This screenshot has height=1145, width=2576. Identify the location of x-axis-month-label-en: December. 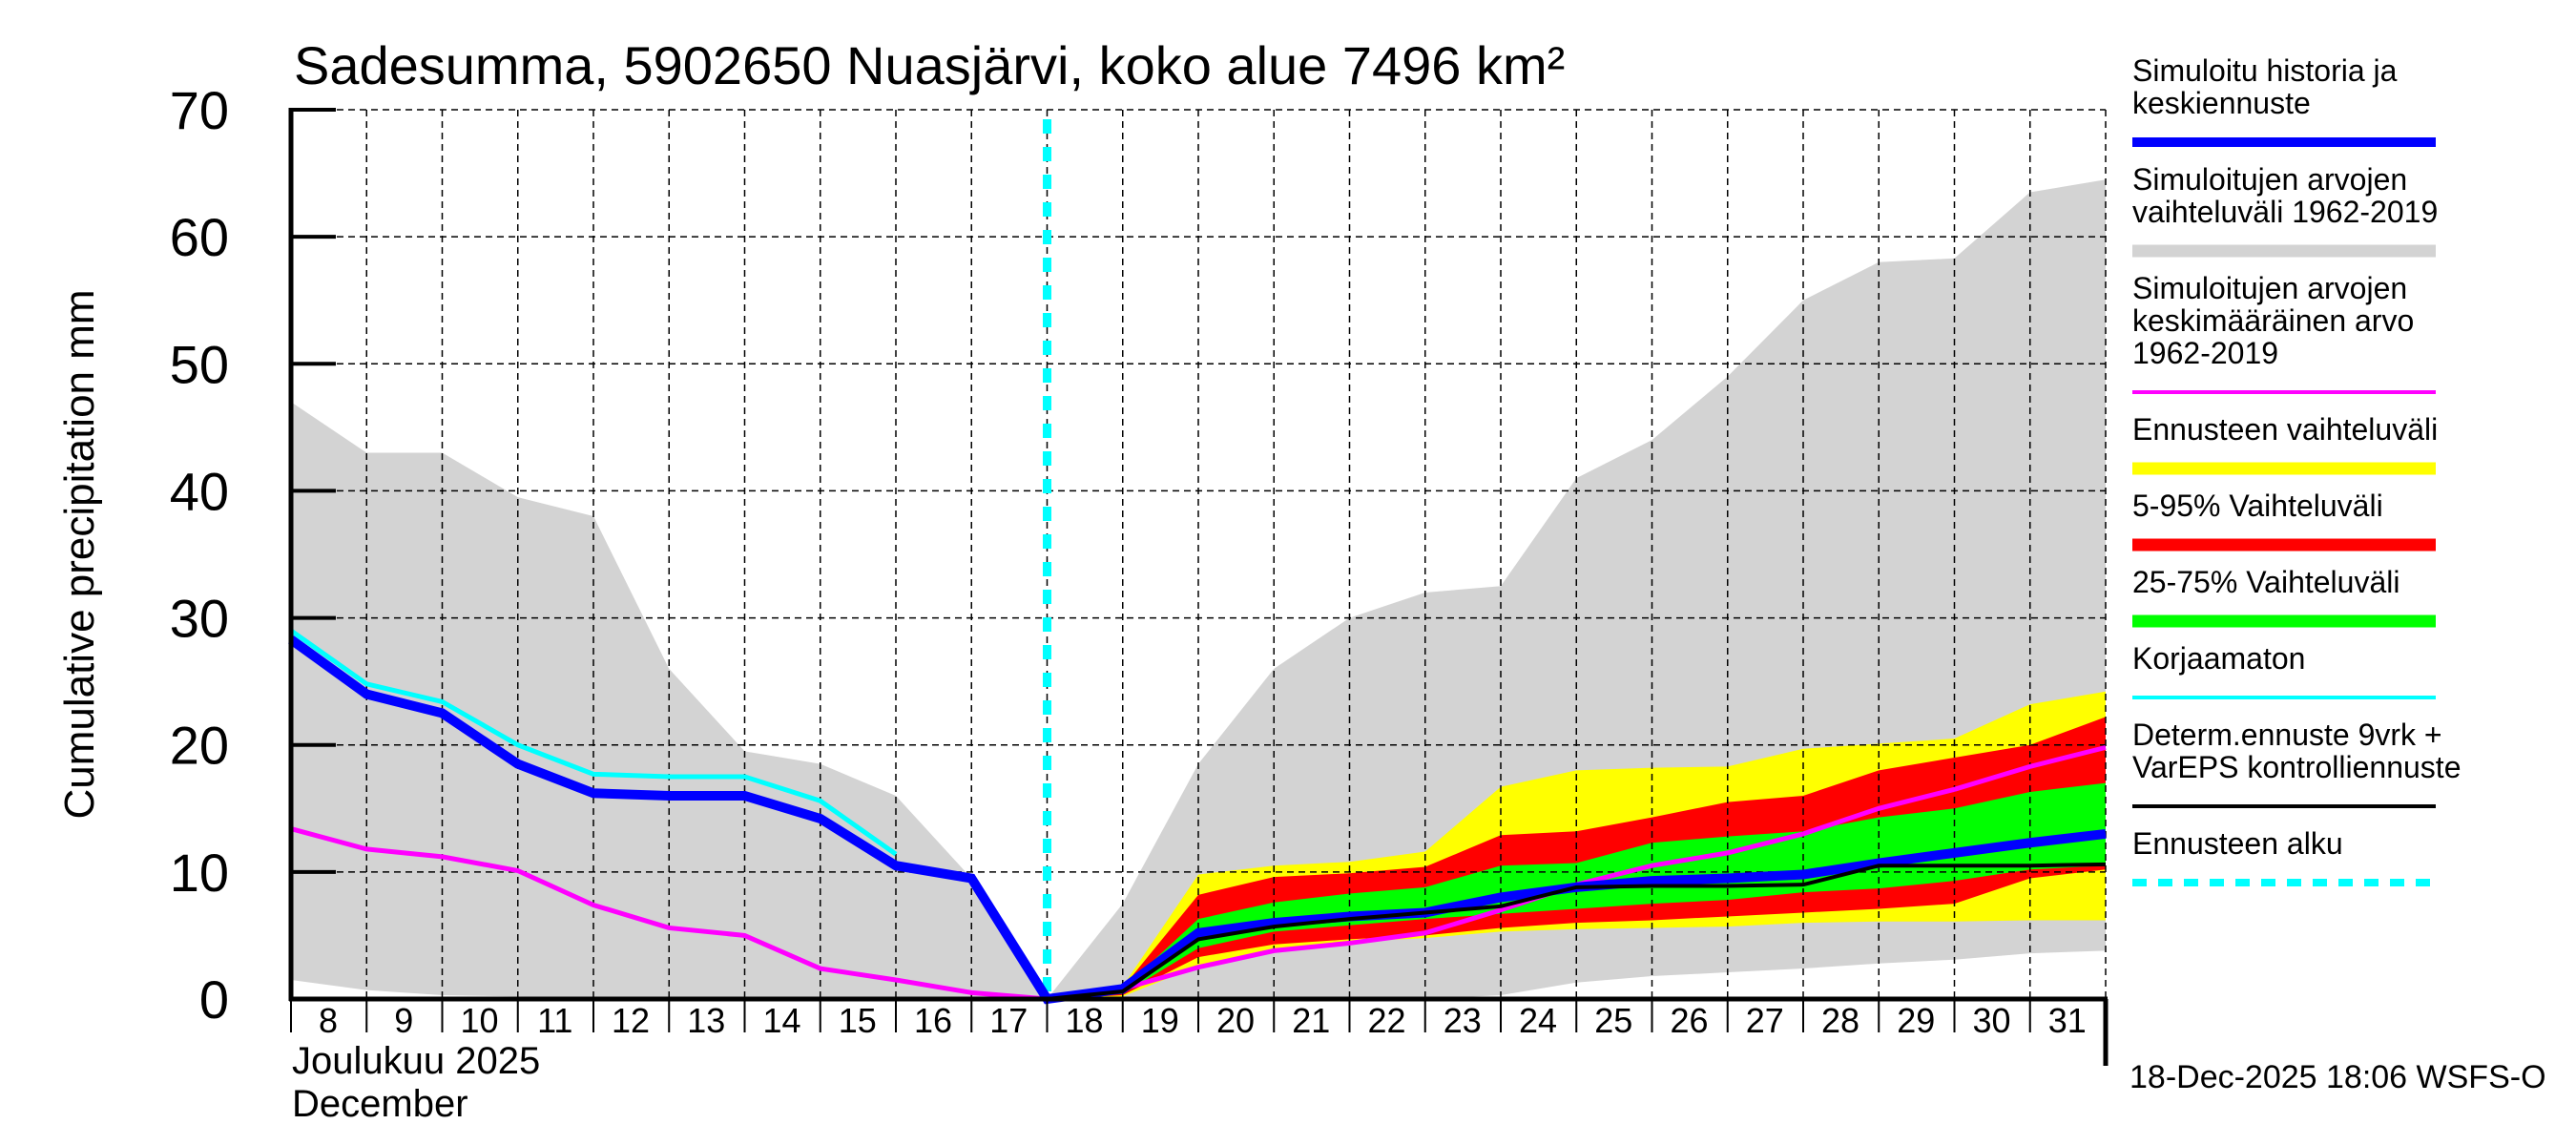
(380, 1104).